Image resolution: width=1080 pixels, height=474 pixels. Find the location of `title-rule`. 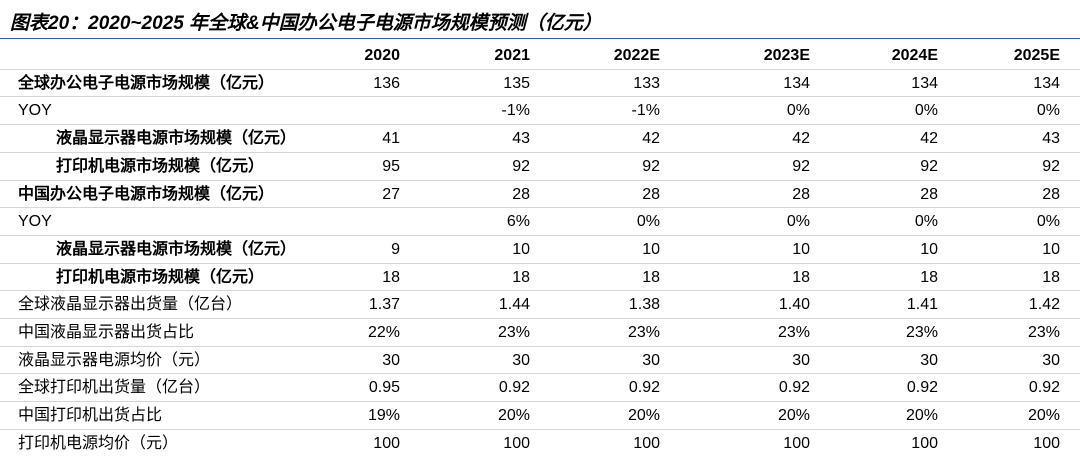

title-rule is located at coordinates (540, 38).